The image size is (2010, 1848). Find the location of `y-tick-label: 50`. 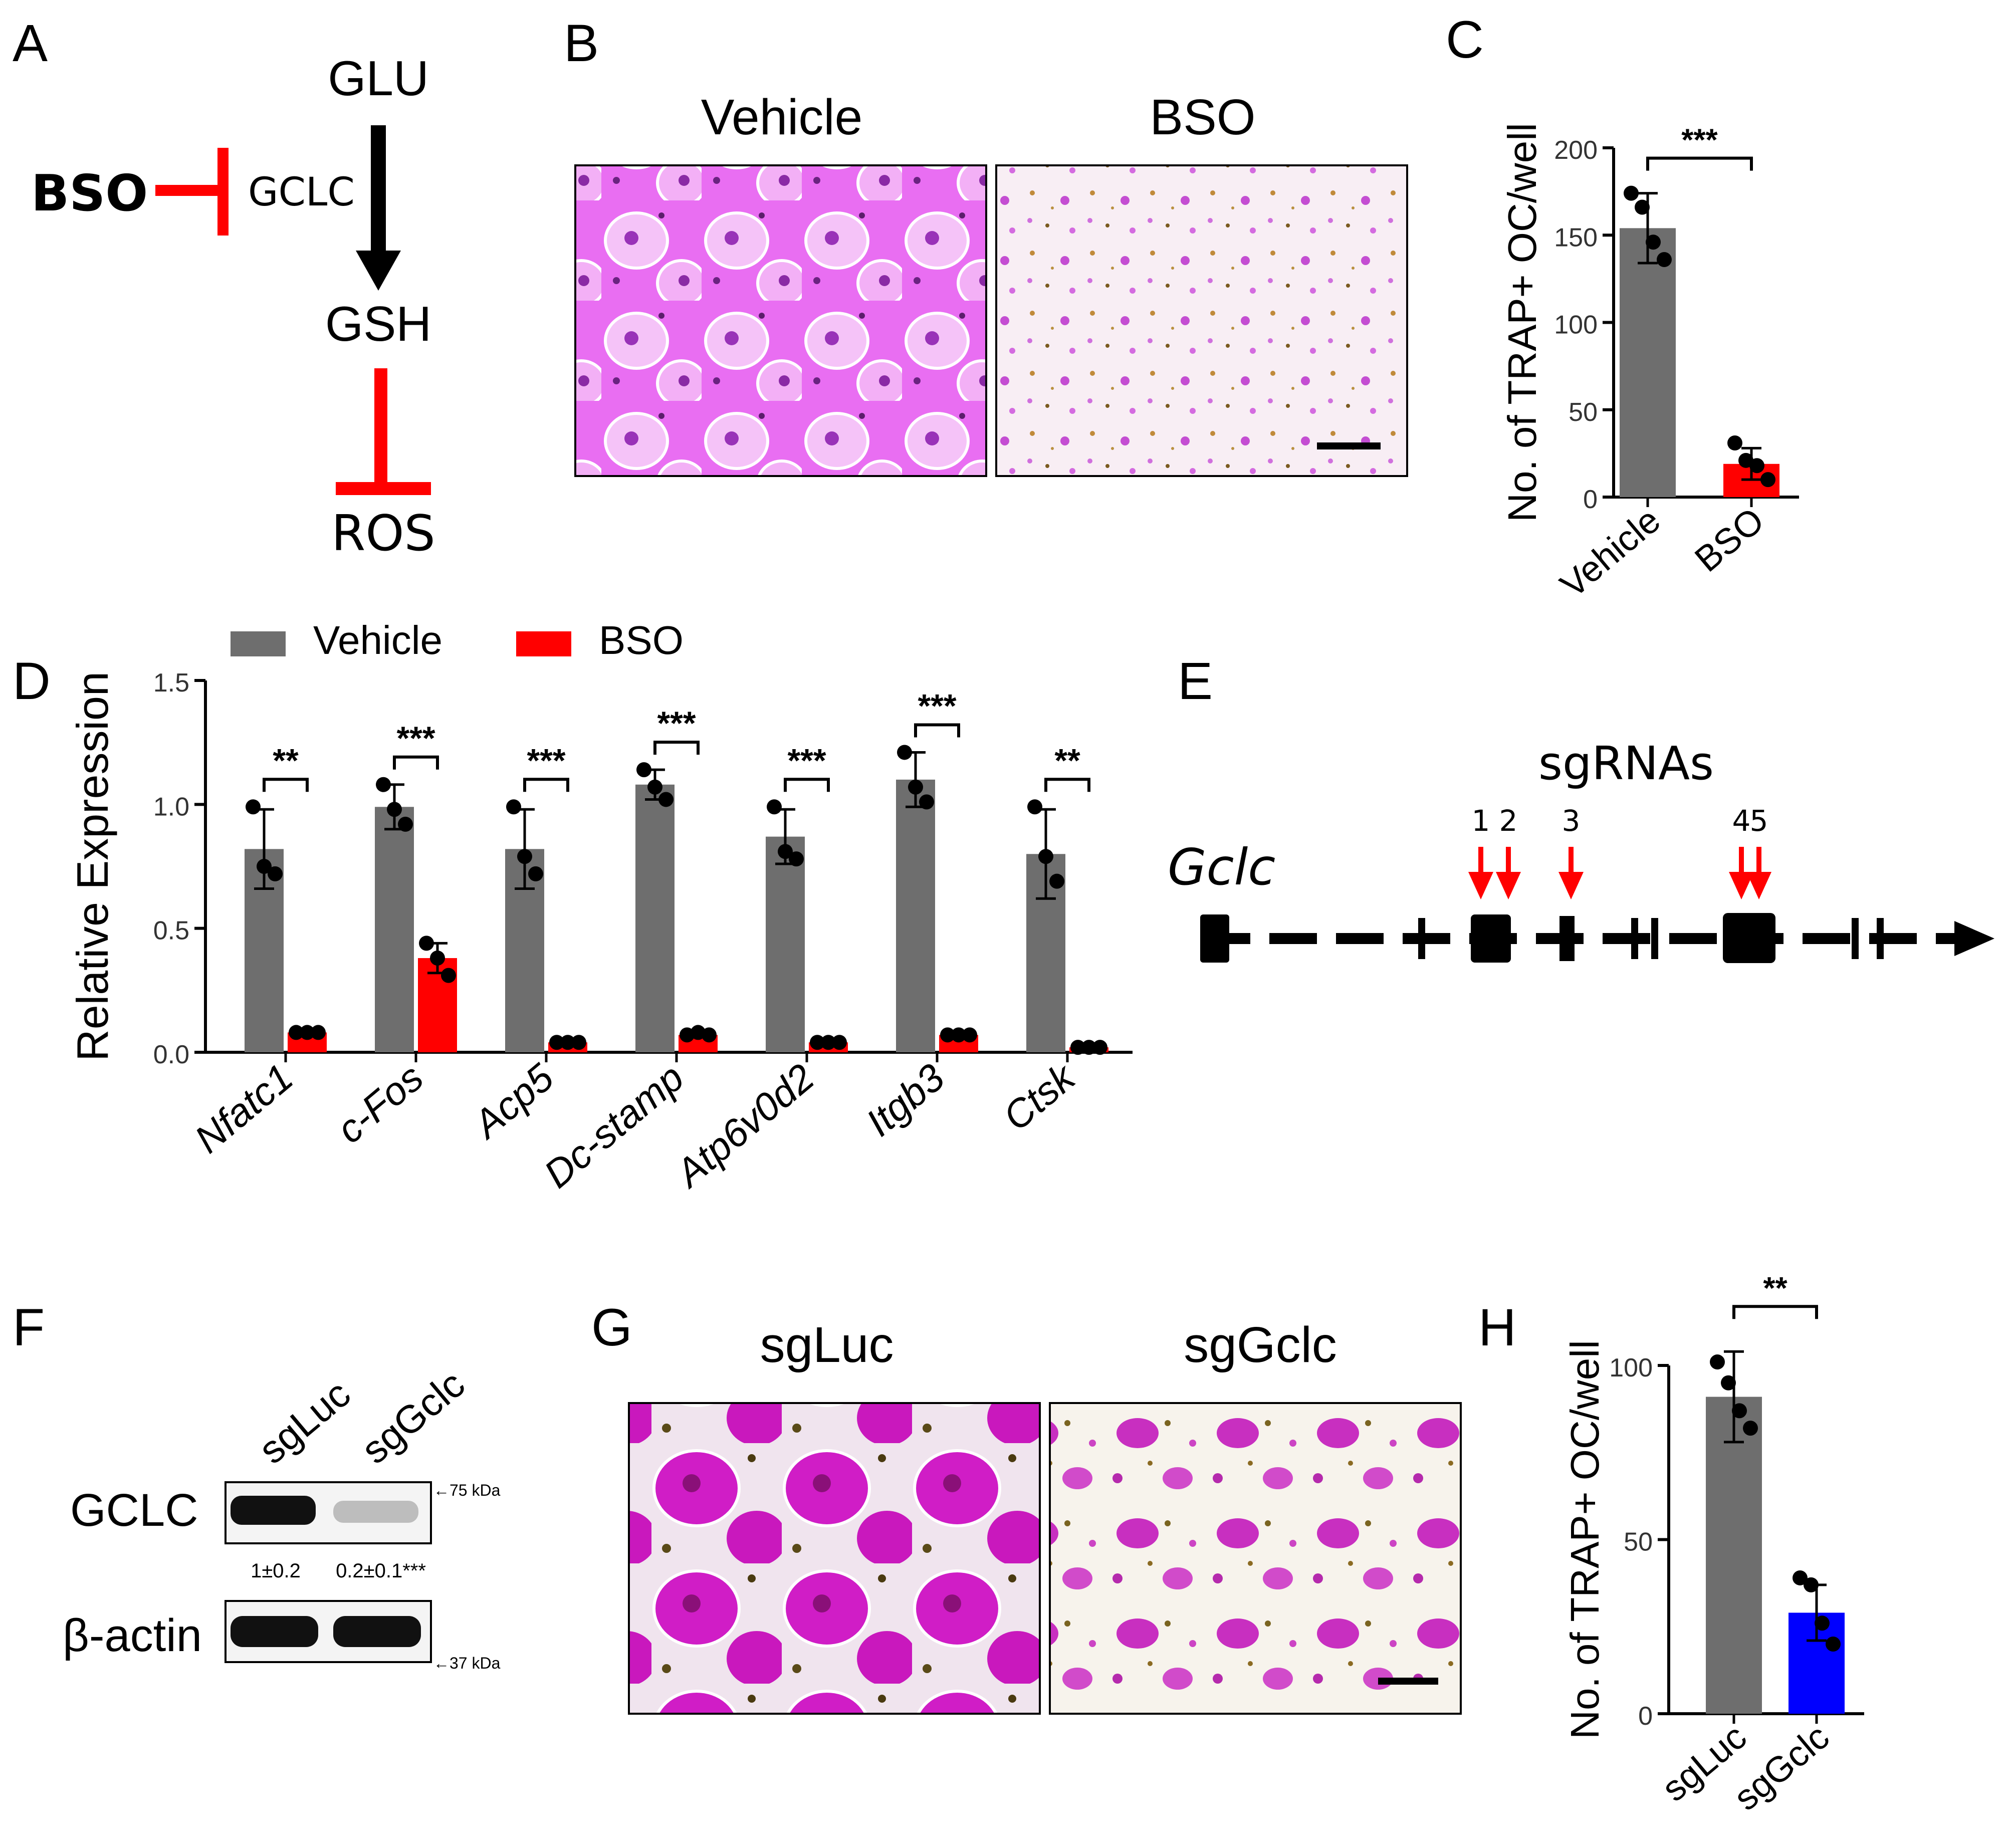

y-tick-label: 50 is located at coordinates (1583, 412).